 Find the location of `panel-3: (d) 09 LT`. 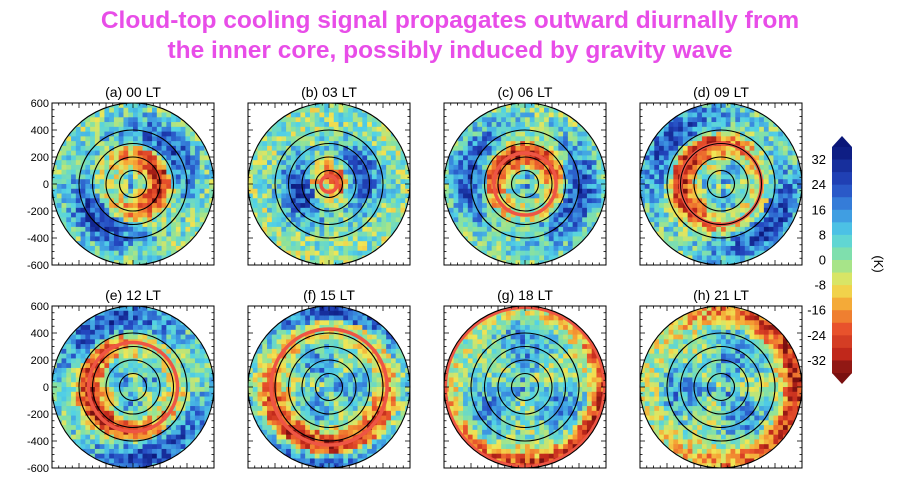

panel-3: (d) 09 LT is located at coordinates (721, 175).